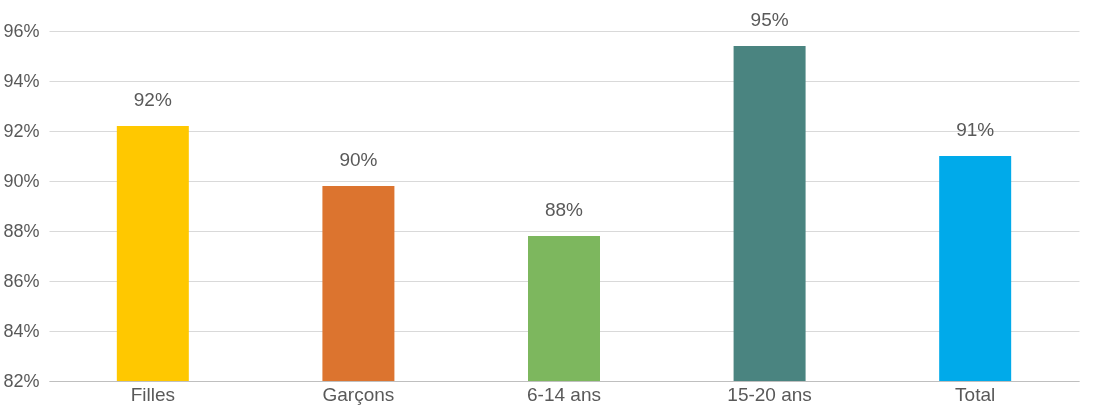  Describe the element at coordinates (21, 130) in the screenshot. I see `y-tick-label: 92%` at that location.